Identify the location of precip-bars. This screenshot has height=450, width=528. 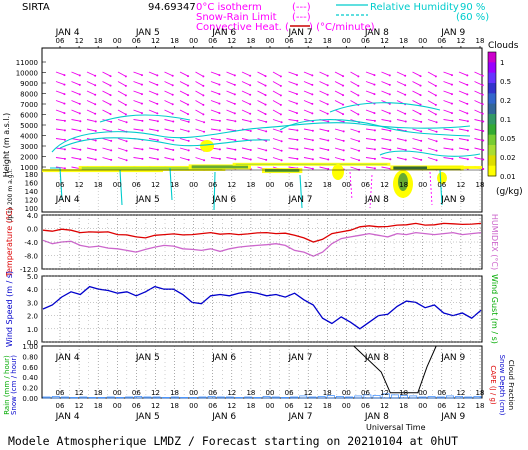
(262, 372).